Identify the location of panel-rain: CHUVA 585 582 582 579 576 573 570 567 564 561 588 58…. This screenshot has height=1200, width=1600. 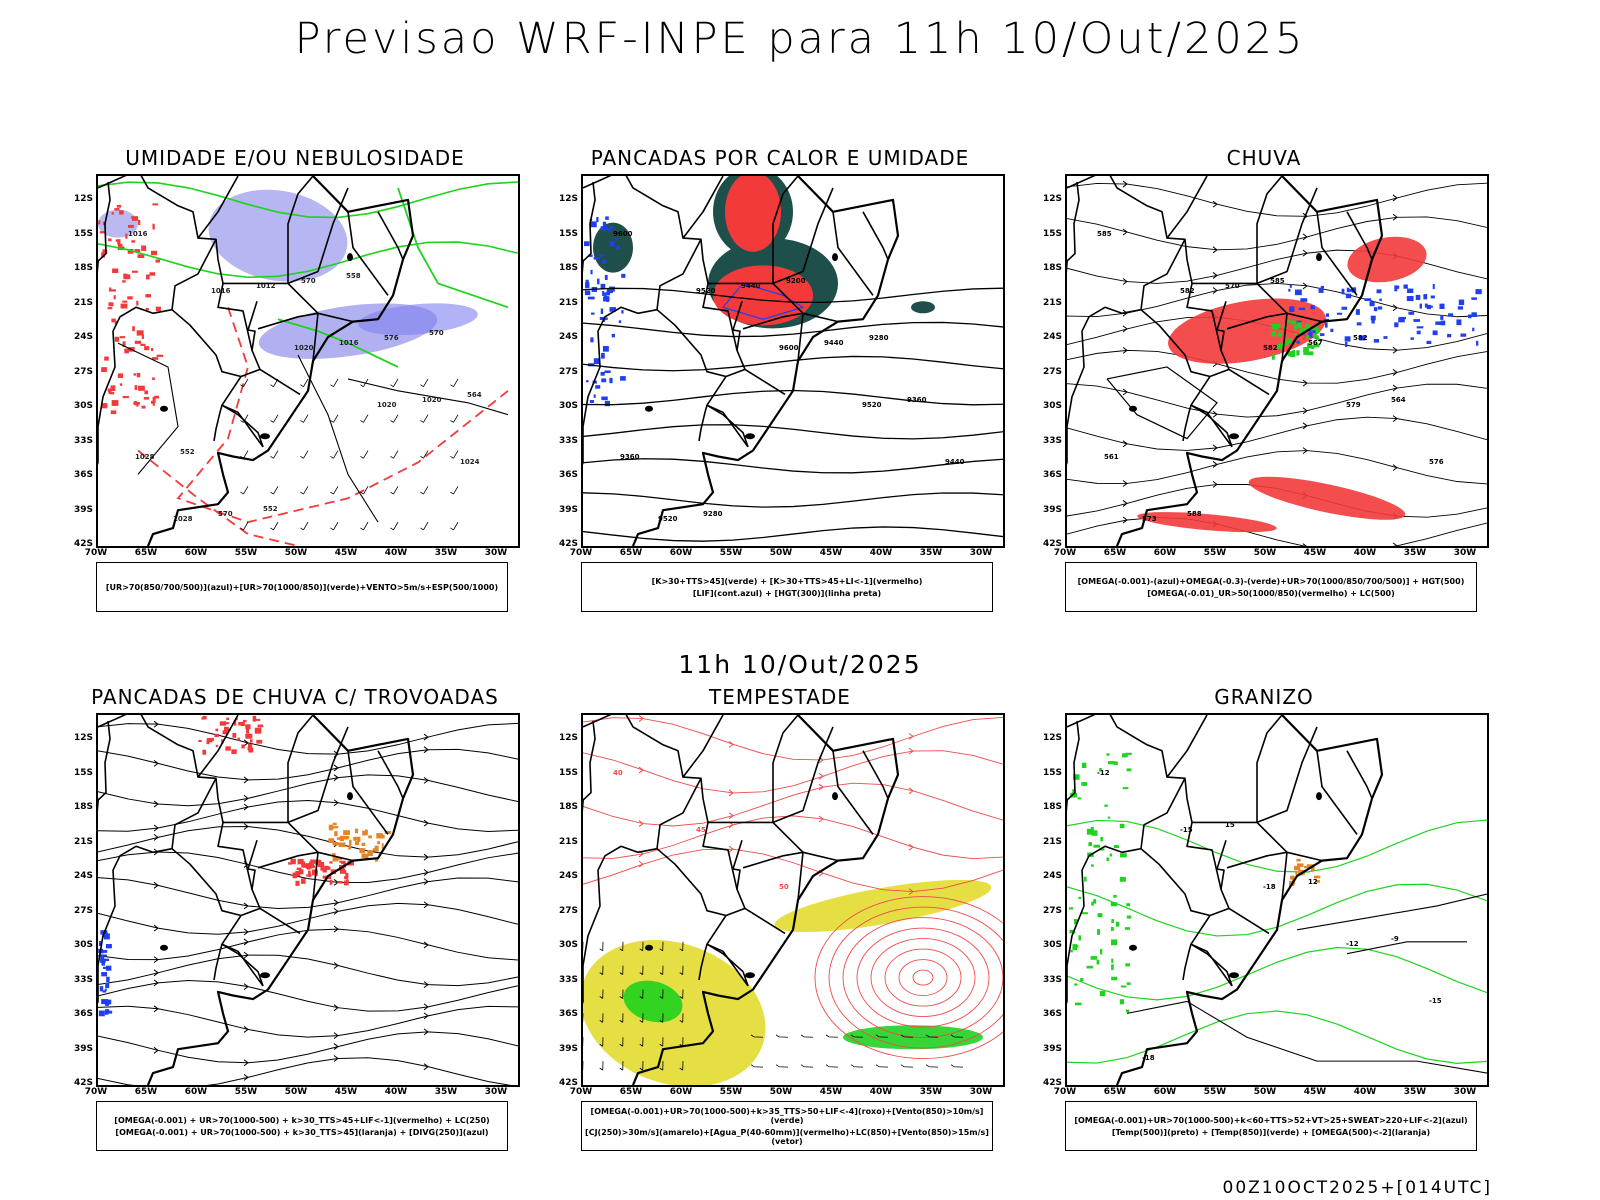
(1264, 396).